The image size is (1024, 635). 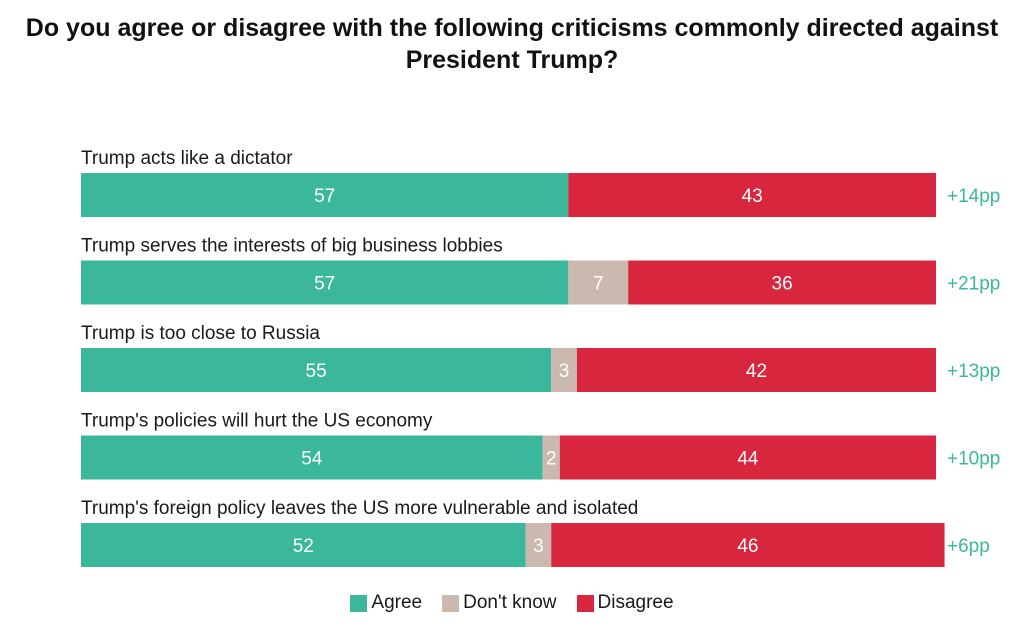 I want to click on chart-legend: Agree Don't know Disagree, so click(x=512, y=603).